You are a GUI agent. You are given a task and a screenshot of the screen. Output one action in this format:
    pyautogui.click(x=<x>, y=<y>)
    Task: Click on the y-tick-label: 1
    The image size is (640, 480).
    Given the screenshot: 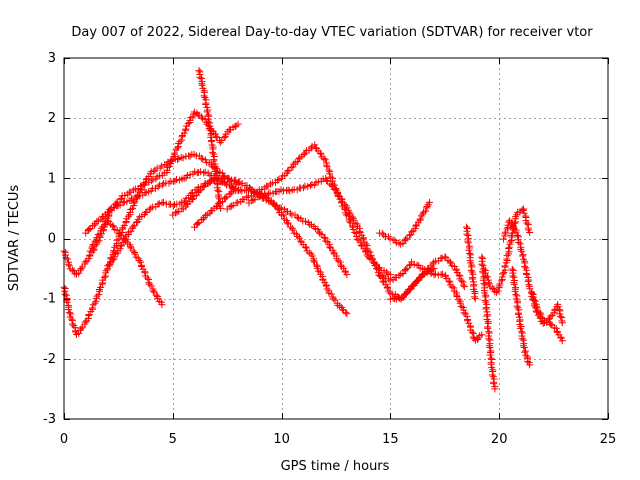 What is the action you would take?
    pyautogui.click(x=52, y=178)
    